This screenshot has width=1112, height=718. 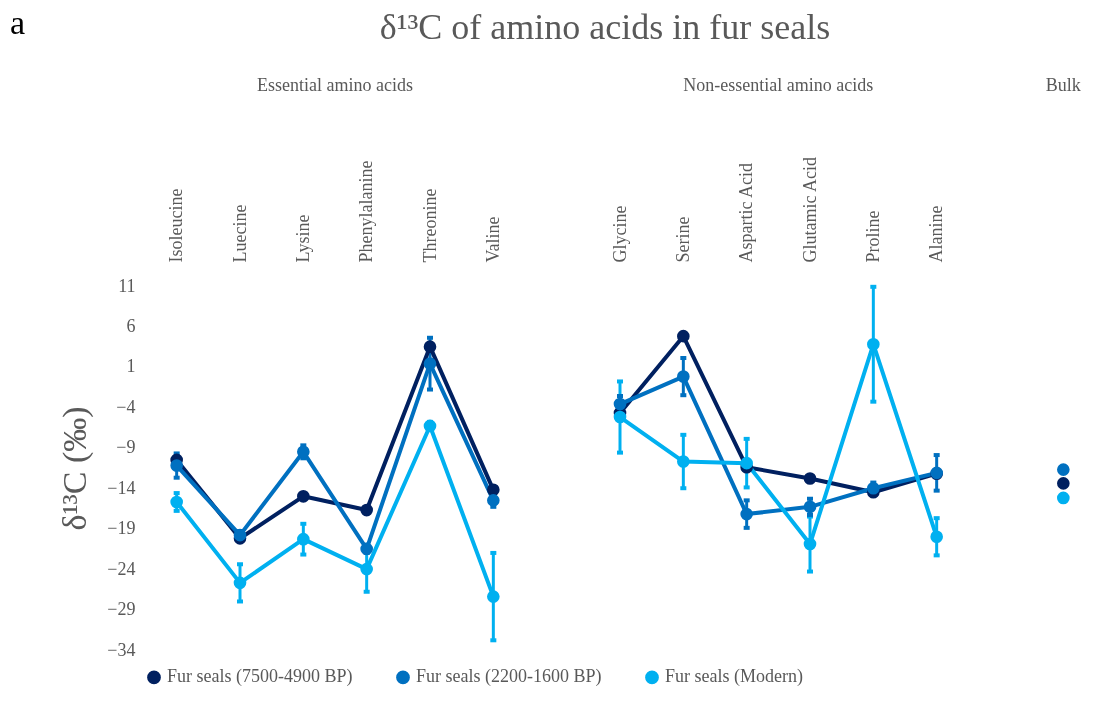 I want to click on x-tick-label: Threonine, so click(x=429, y=225).